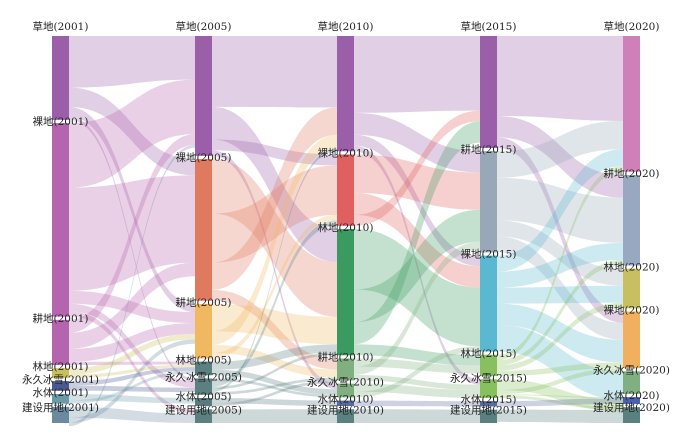 Image resolution: width=700 pixels, height=447 pixels. What do you see at coordinates (488, 202) in the screenshot?
I see `node-crop-2015` at bounding box center [488, 202].